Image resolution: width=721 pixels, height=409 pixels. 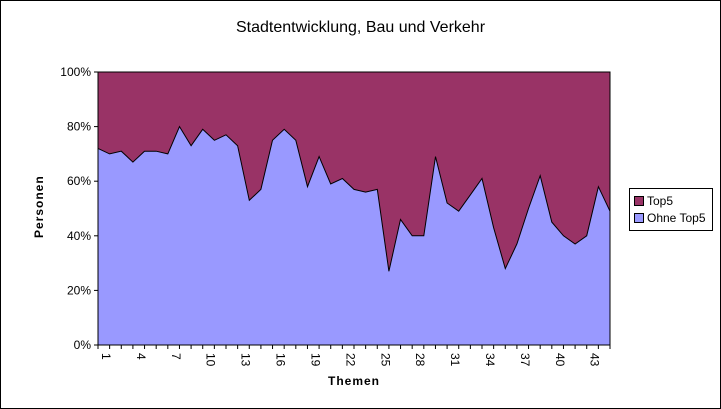 I want to click on legend: Top5 Ohne Top5, so click(x=671, y=209).